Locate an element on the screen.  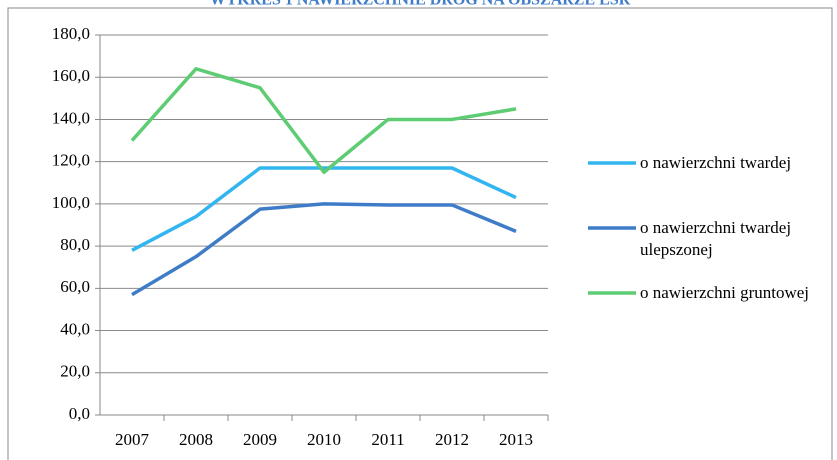
legend-label: o nawierzchni twardej ulepszonej is located at coordinates (716, 238).